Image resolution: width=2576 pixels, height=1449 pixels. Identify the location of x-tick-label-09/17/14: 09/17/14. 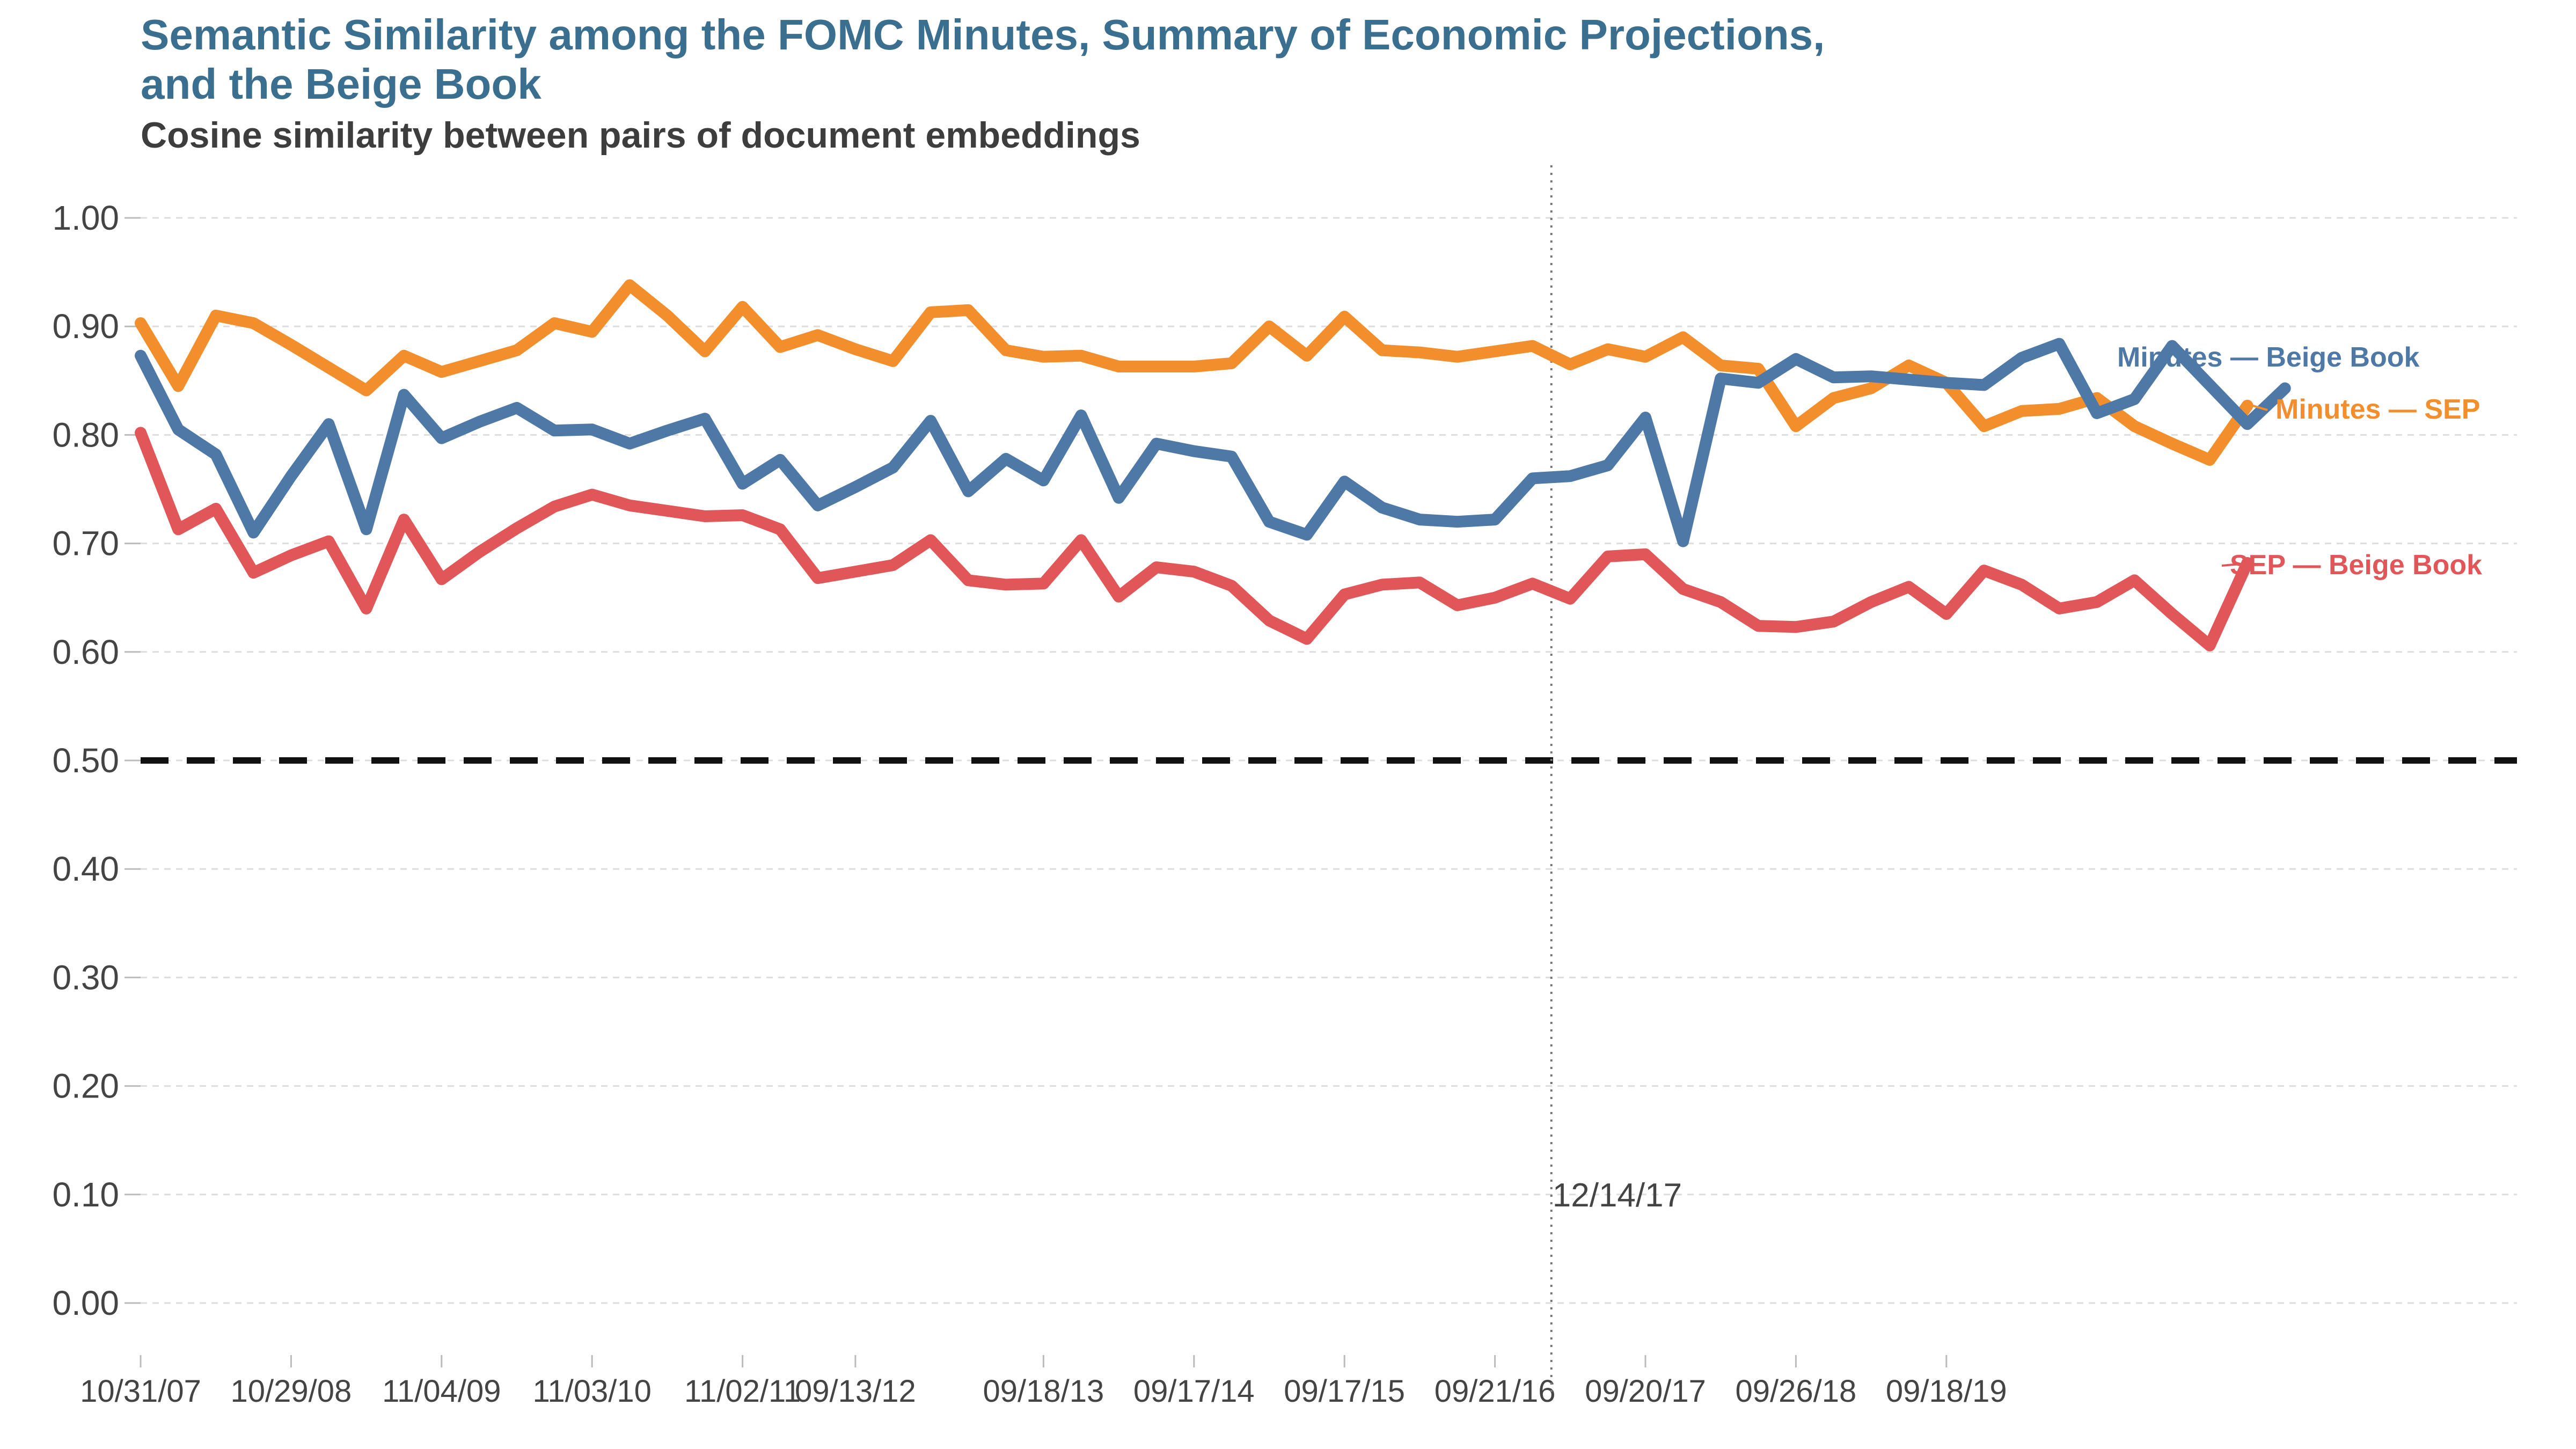
(1194, 1391).